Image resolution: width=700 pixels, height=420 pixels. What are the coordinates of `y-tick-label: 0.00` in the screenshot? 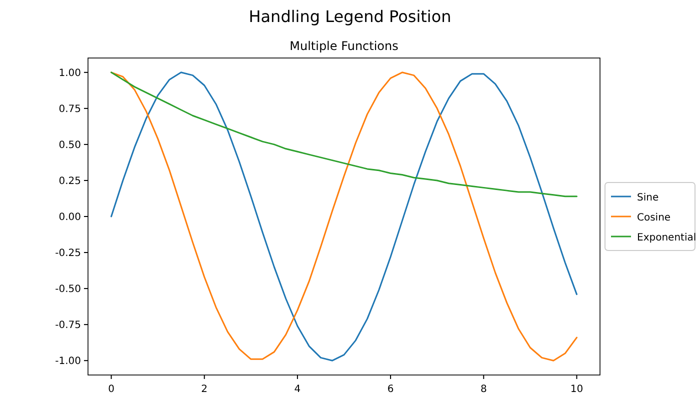 It's located at (69, 217).